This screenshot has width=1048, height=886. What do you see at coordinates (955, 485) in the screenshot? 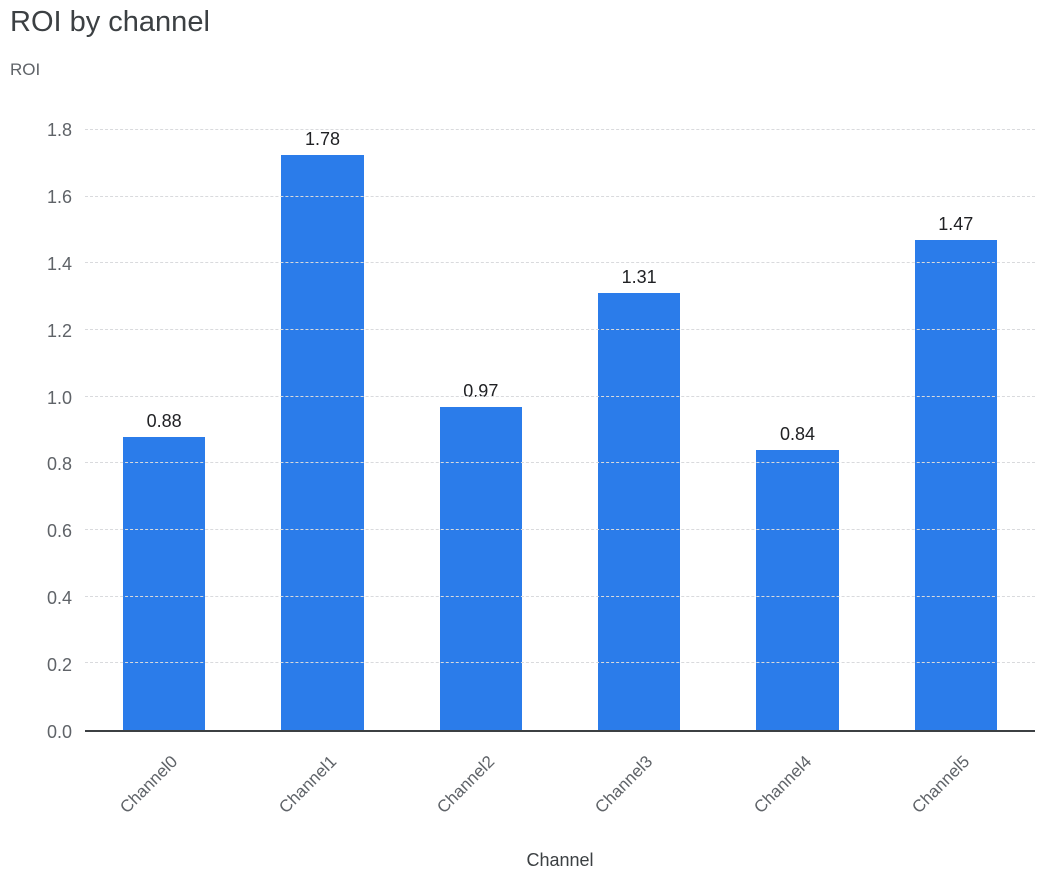
I see `bar-channel5` at bounding box center [955, 485].